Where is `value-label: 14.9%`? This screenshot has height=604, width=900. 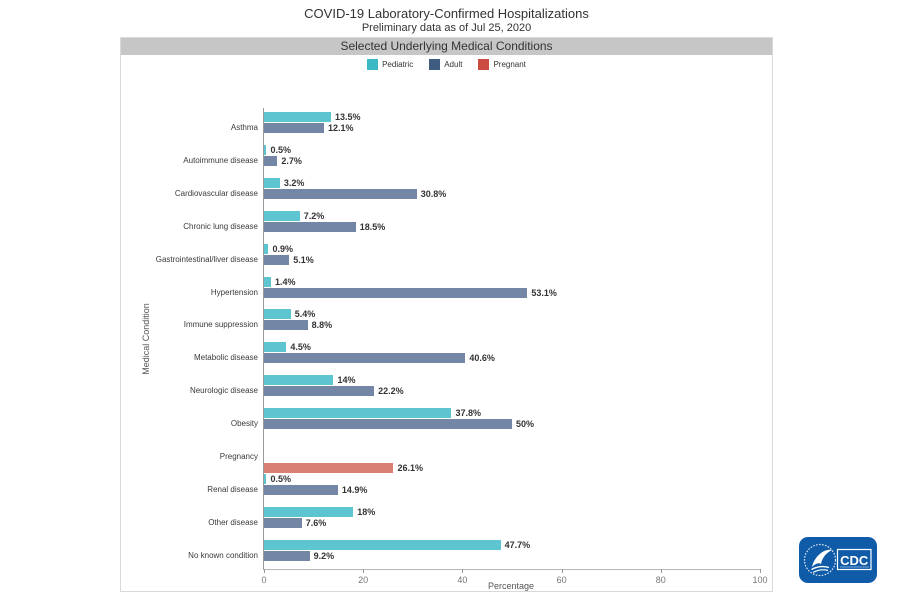 value-label: 14.9% is located at coordinates (354, 489).